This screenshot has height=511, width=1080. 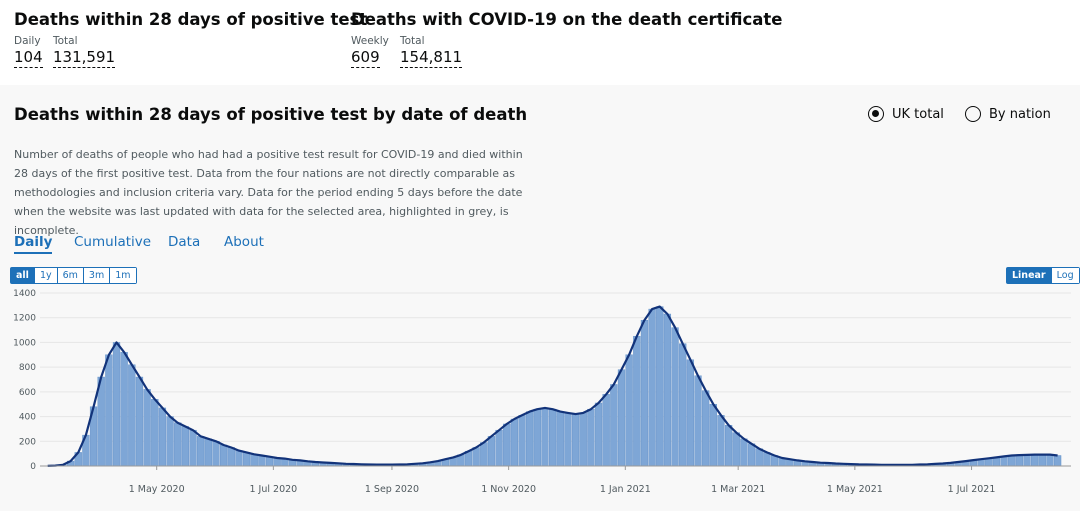 What do you see at coordinates (28, 58) in the screenshot?
I see `metric-value: 104` at bounding box center [28, 58].